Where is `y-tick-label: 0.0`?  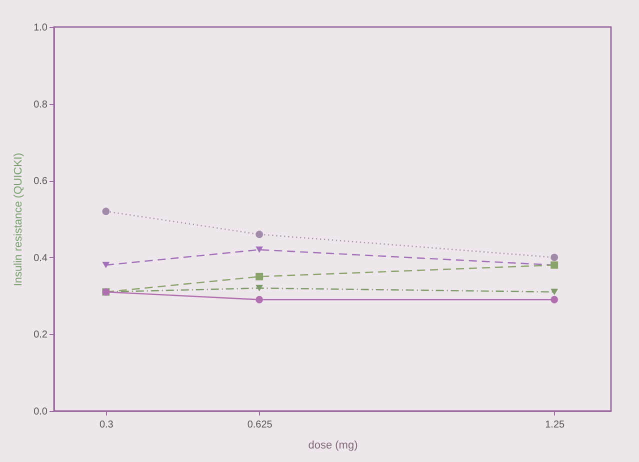 y-tick-label: 0.0 is located at coordinates (41, 412).